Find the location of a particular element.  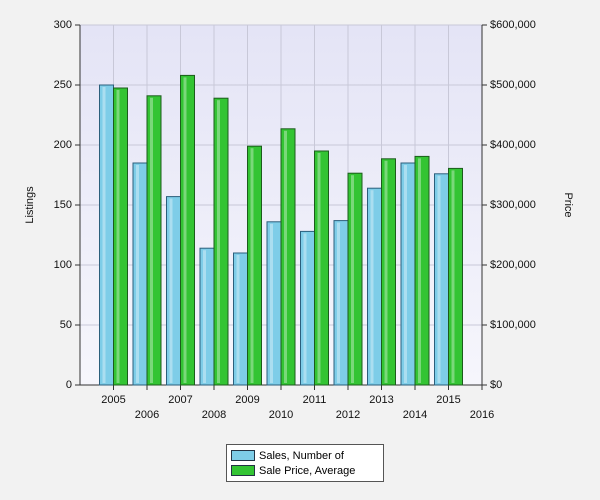

legend-entry: Sales, Number of is located at coordinates (305, 455).